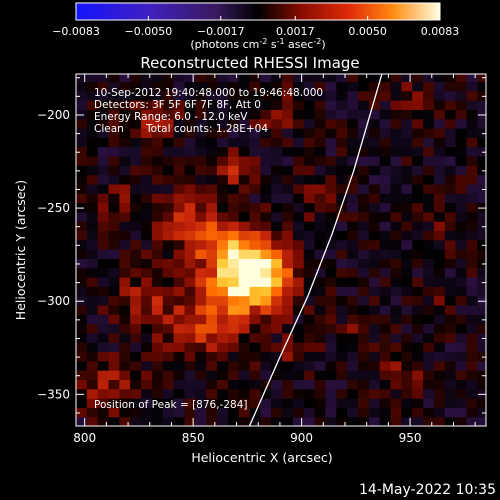 The width and height of the screenshot is (500, 500). I want to click on colorbar-unit-exp1: -2, so click(263, 41).